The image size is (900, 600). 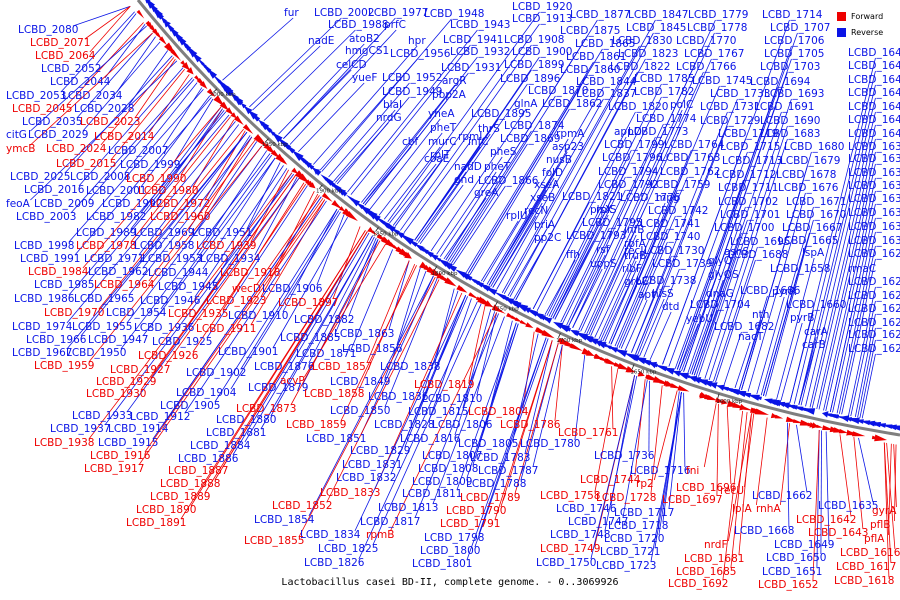 I want to click on gene-label: LCBD_1918, so click(x=250, y=273).